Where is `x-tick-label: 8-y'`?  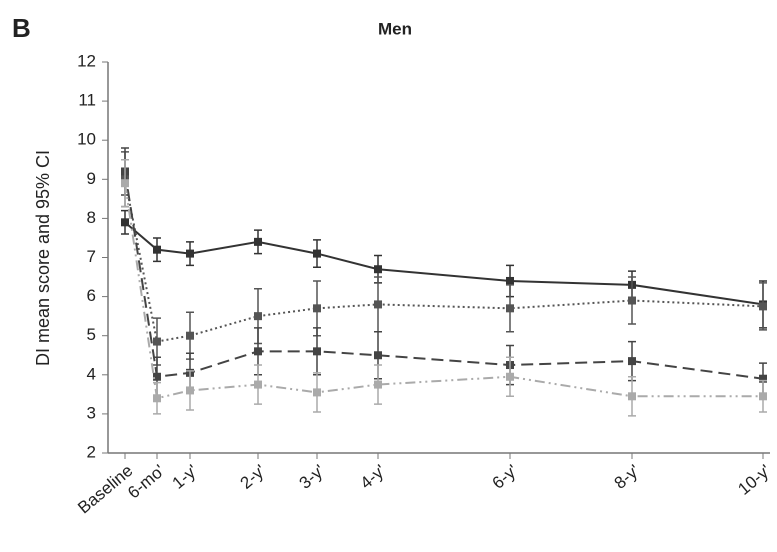
x-tick-label: 8-y' is located at coordinates (627, 477).